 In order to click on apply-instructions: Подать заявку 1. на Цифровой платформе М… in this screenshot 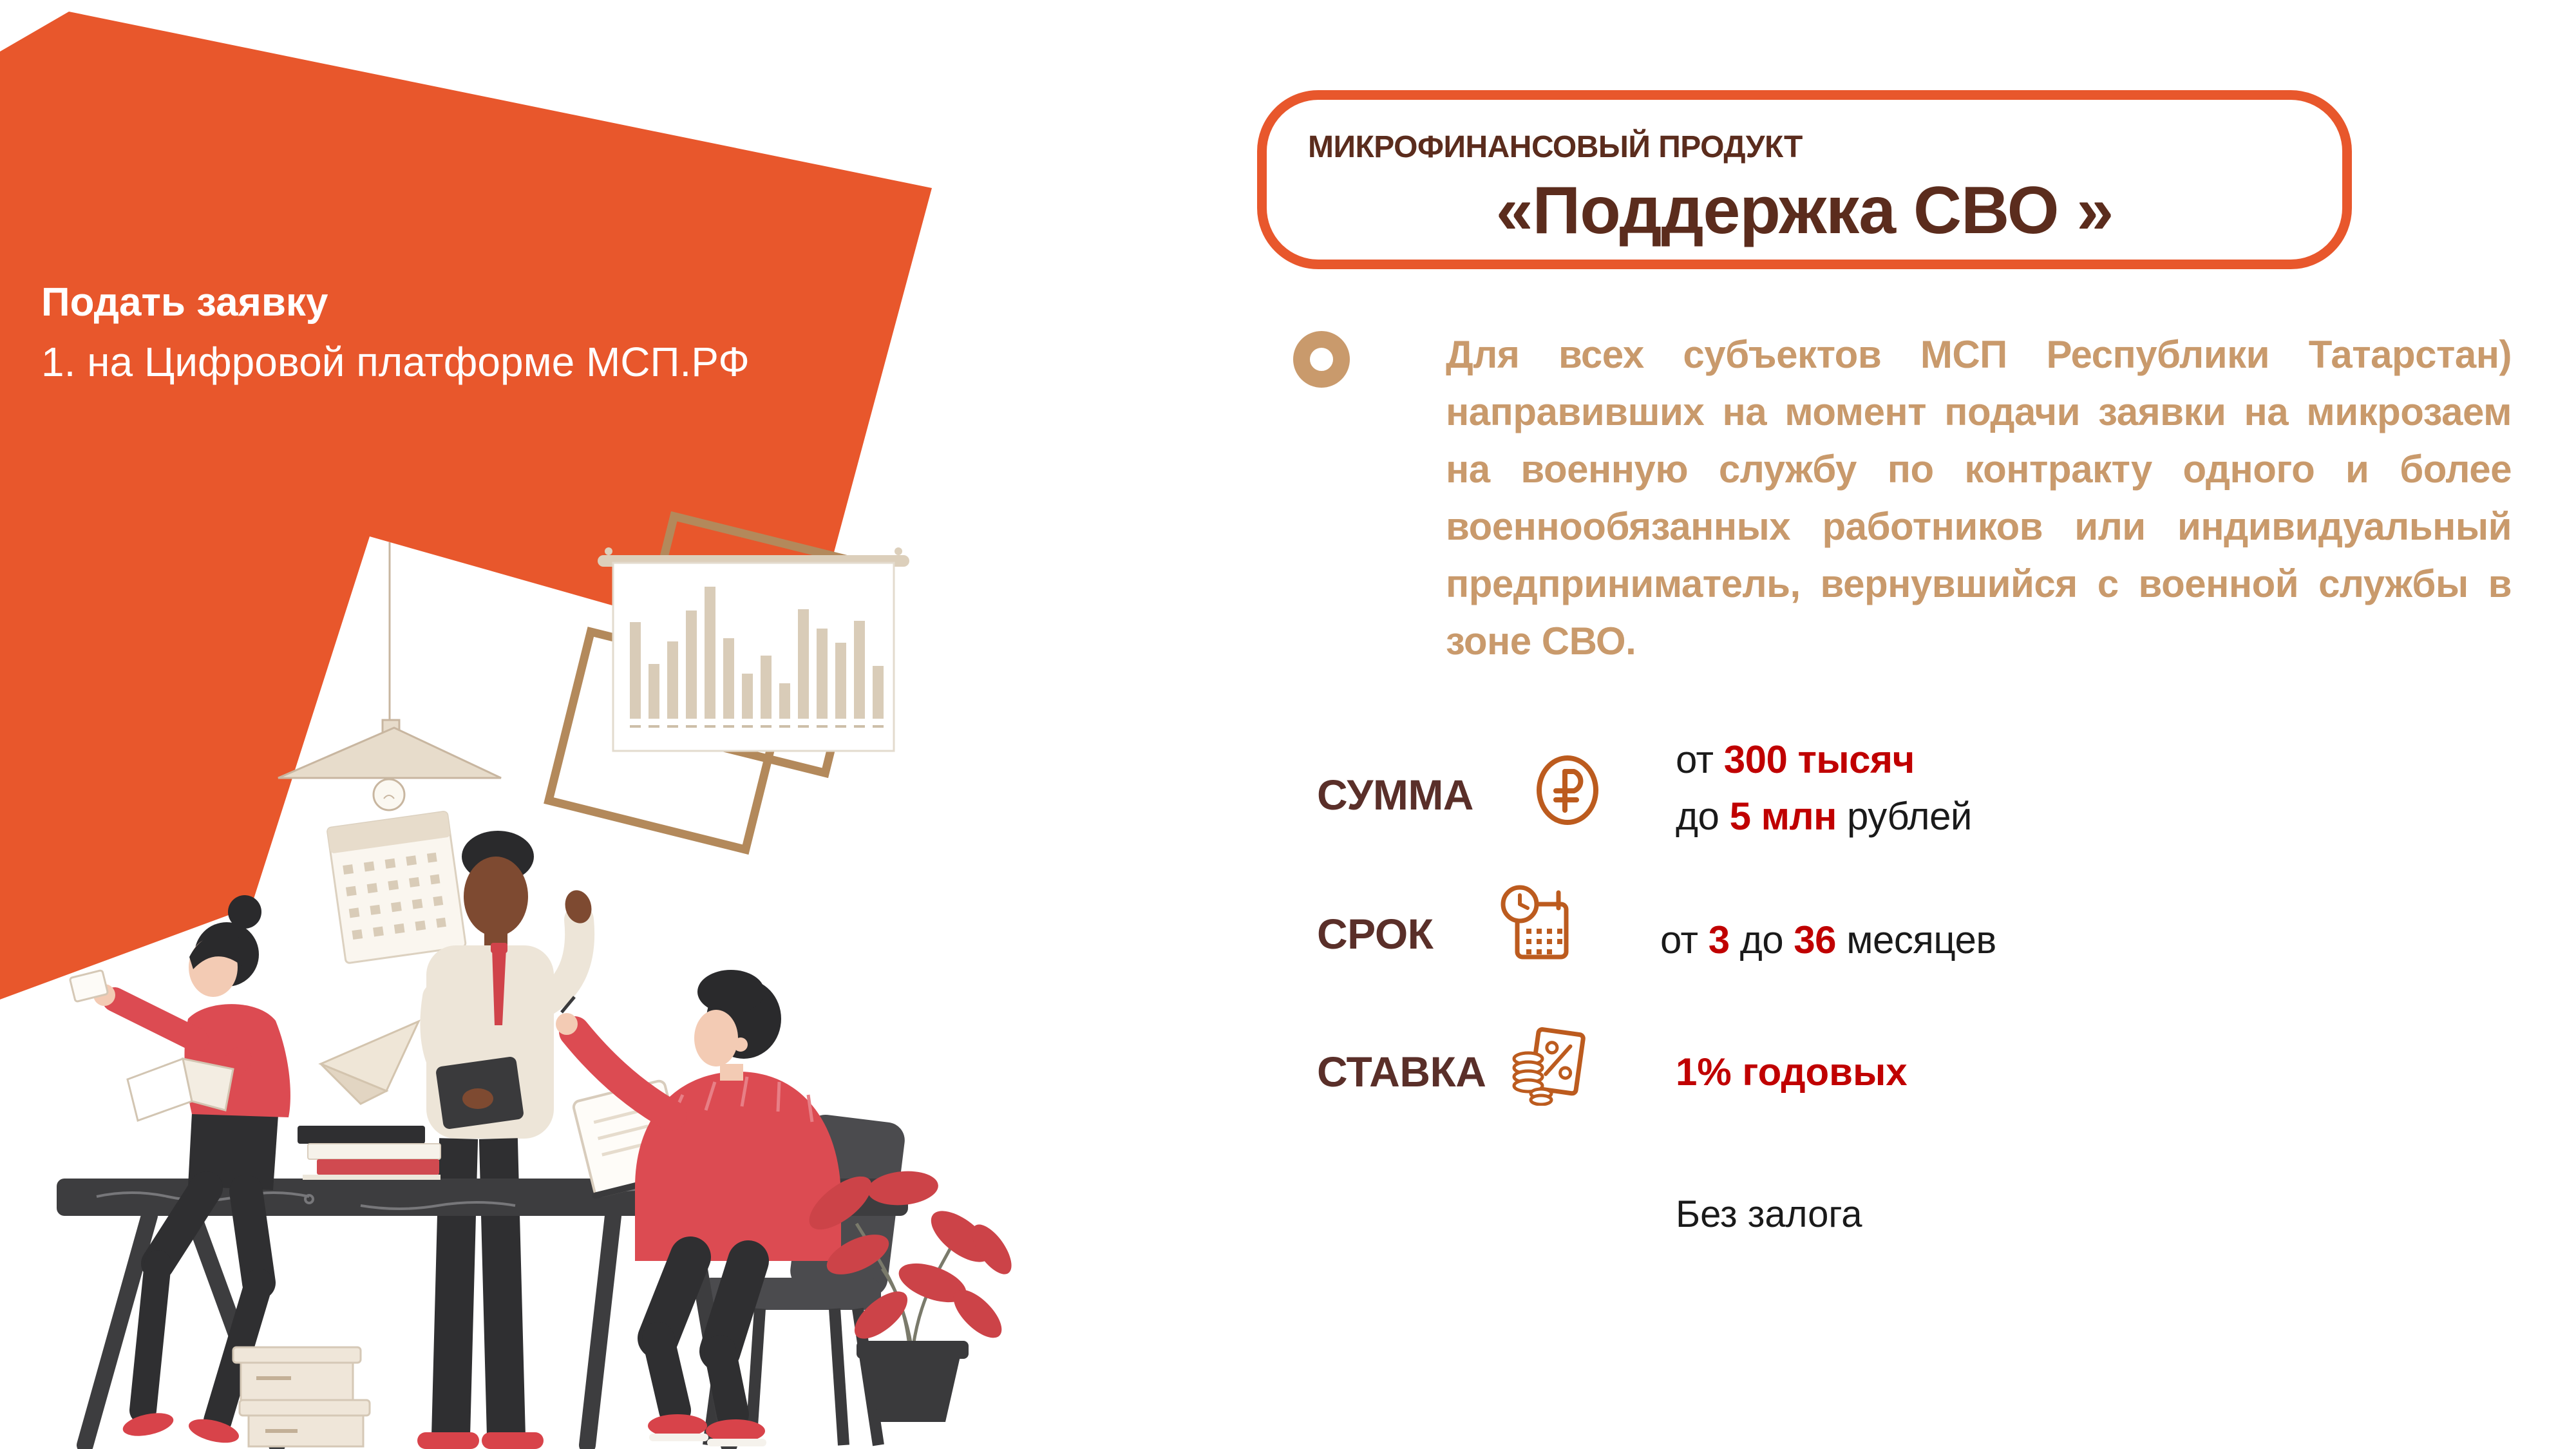, I will do `click(396, 333)`.